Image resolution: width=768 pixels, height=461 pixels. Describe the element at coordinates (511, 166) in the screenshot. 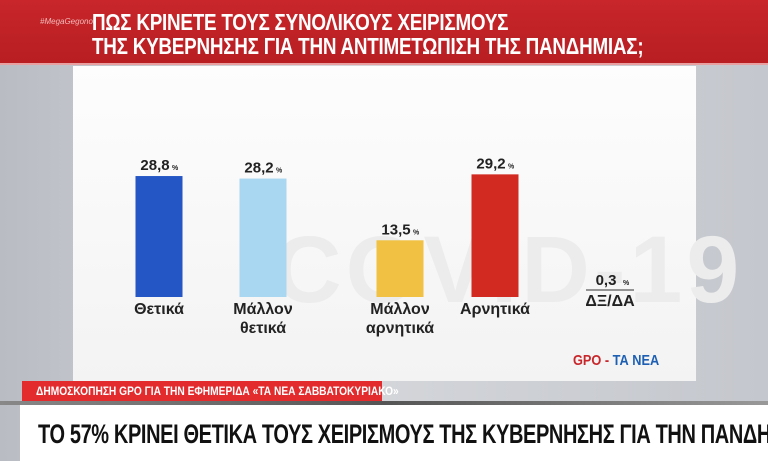

I see `unit-label-3: %` at that location.